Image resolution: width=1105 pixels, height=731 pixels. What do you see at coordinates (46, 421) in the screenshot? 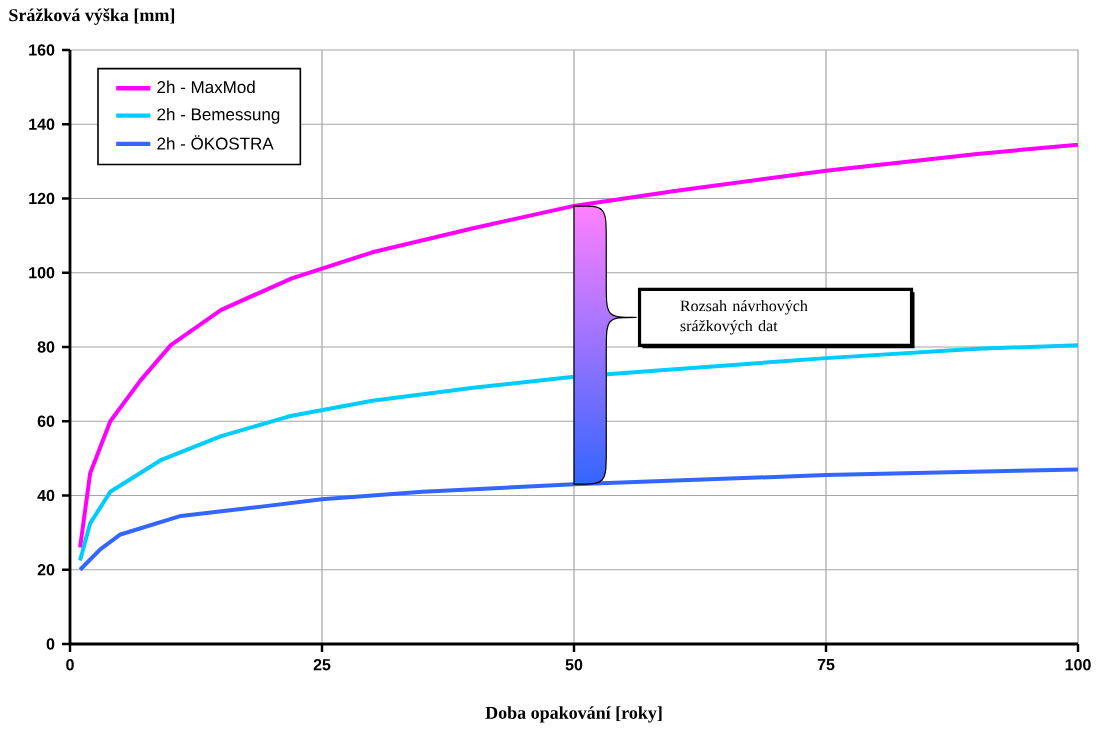
I see `y-tick-label: 60` at bounding box center [46, 421].